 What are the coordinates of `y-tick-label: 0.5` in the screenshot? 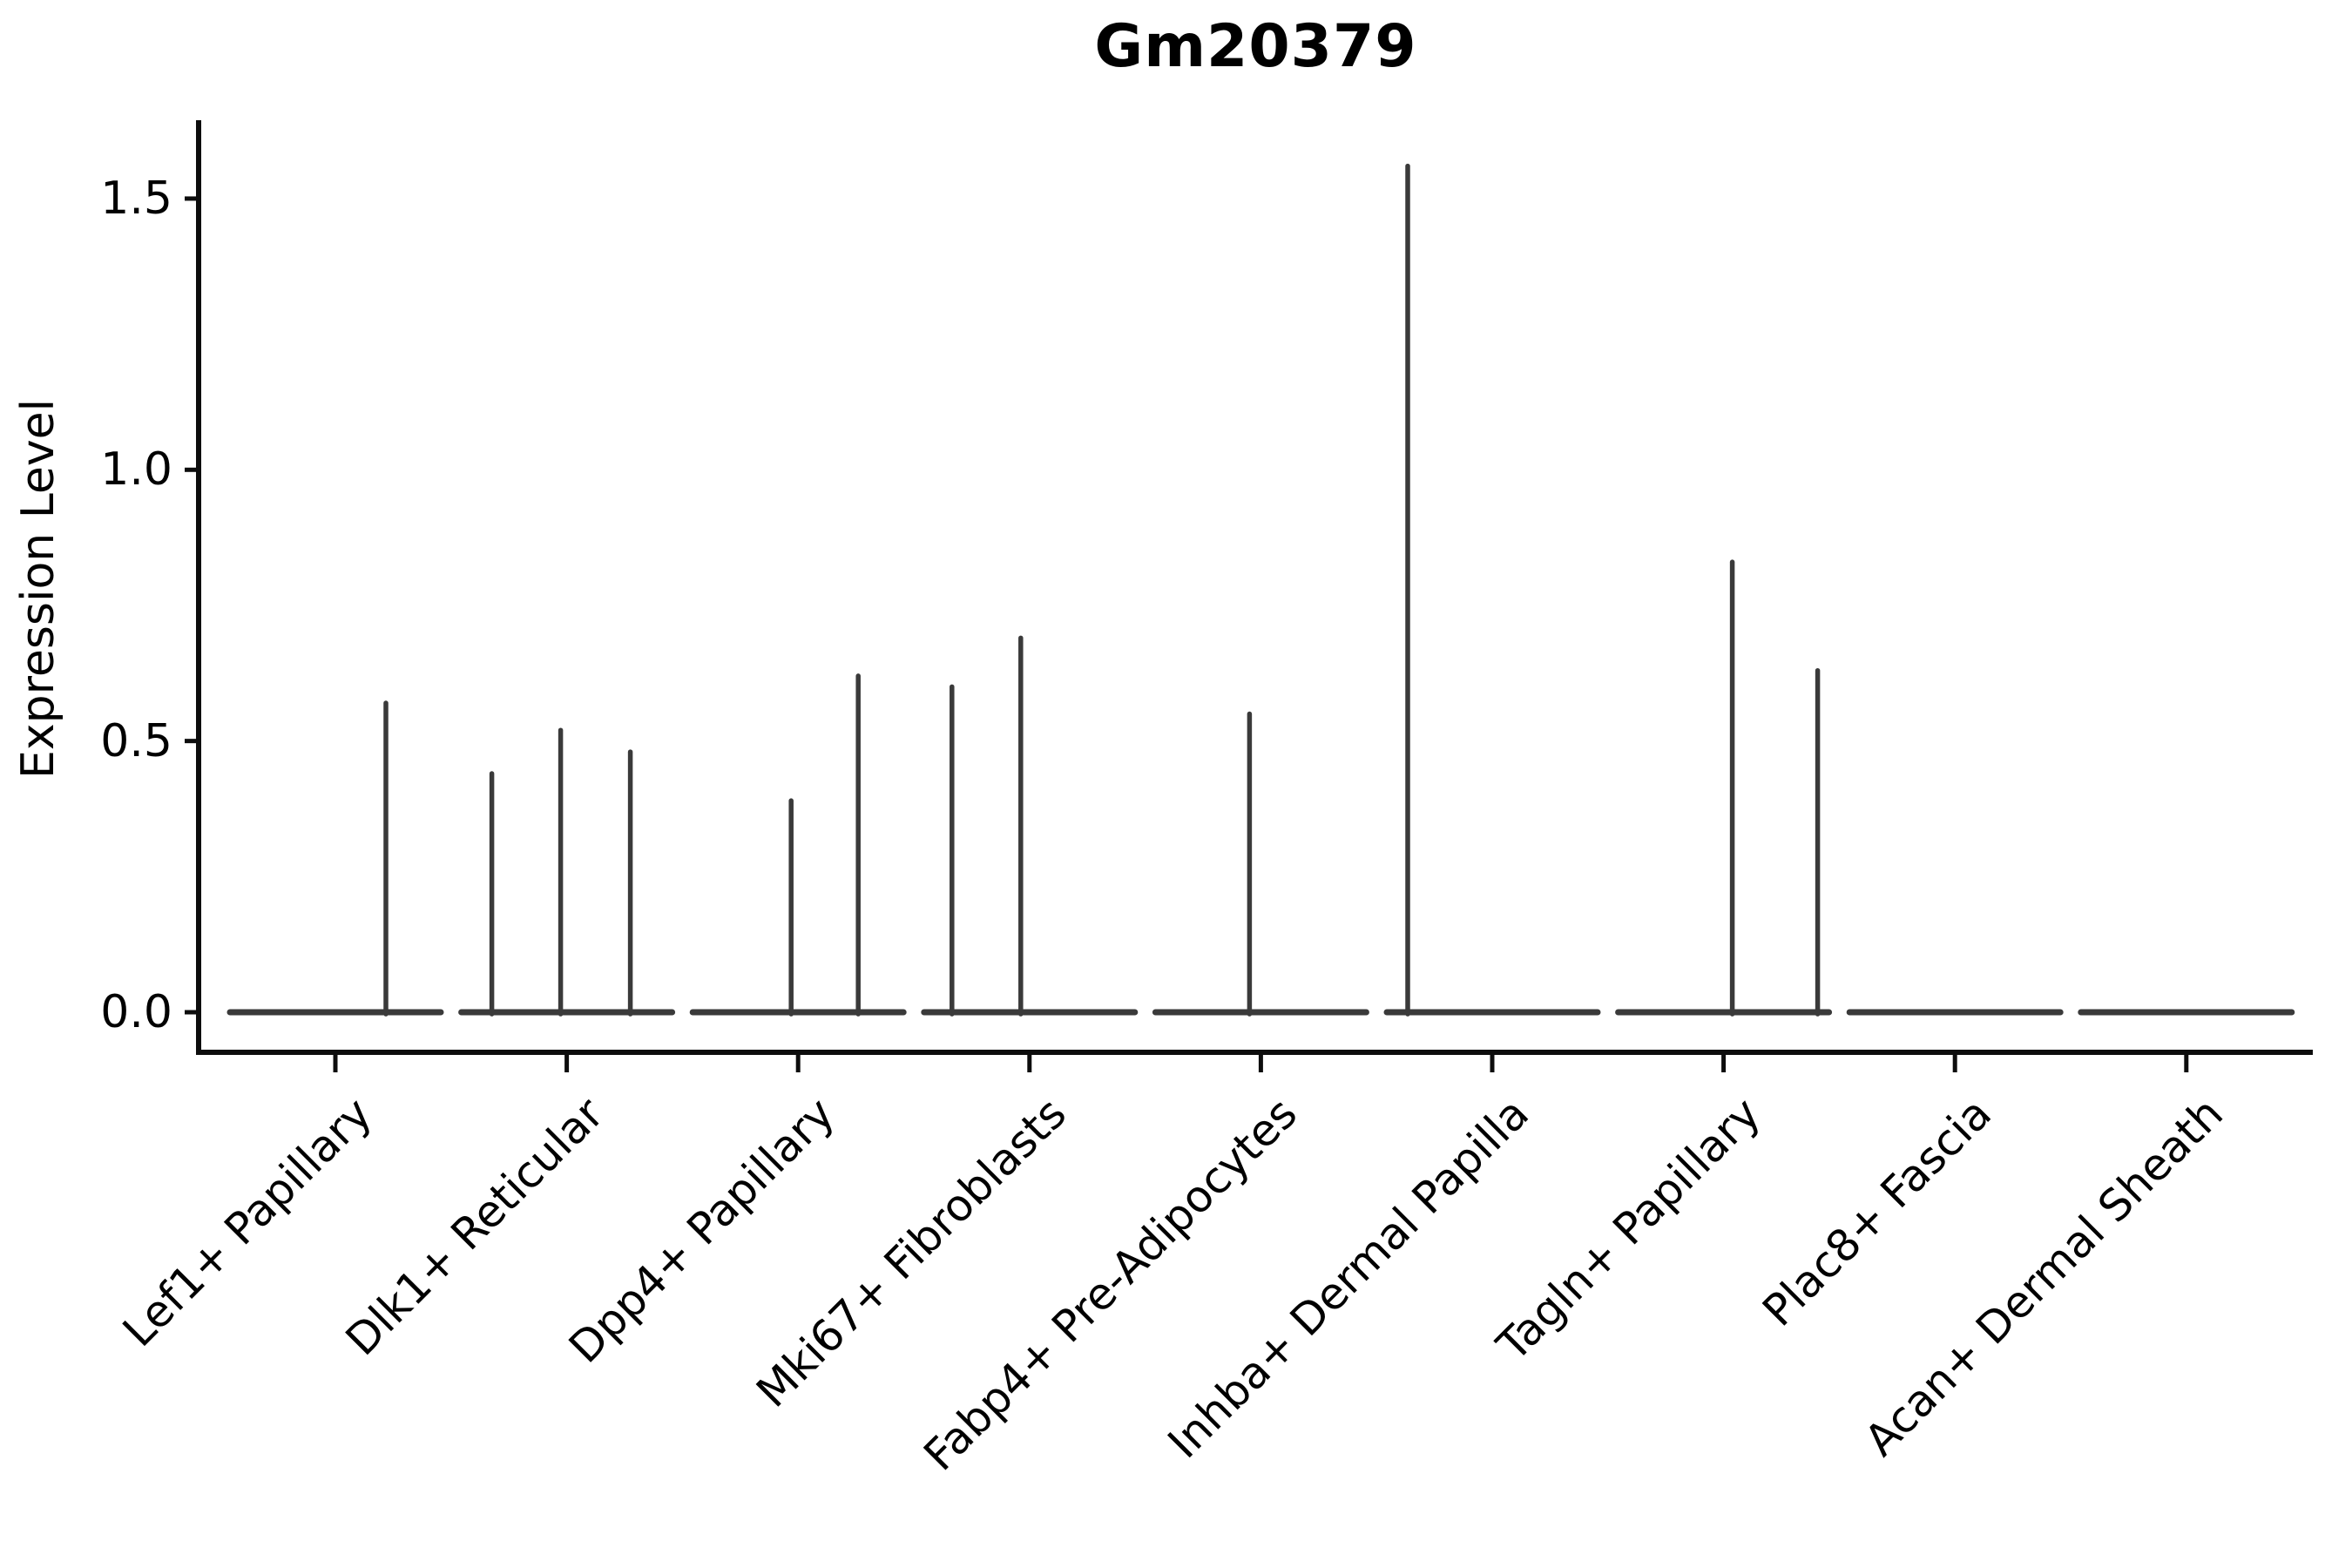 It's located at (136, 741).